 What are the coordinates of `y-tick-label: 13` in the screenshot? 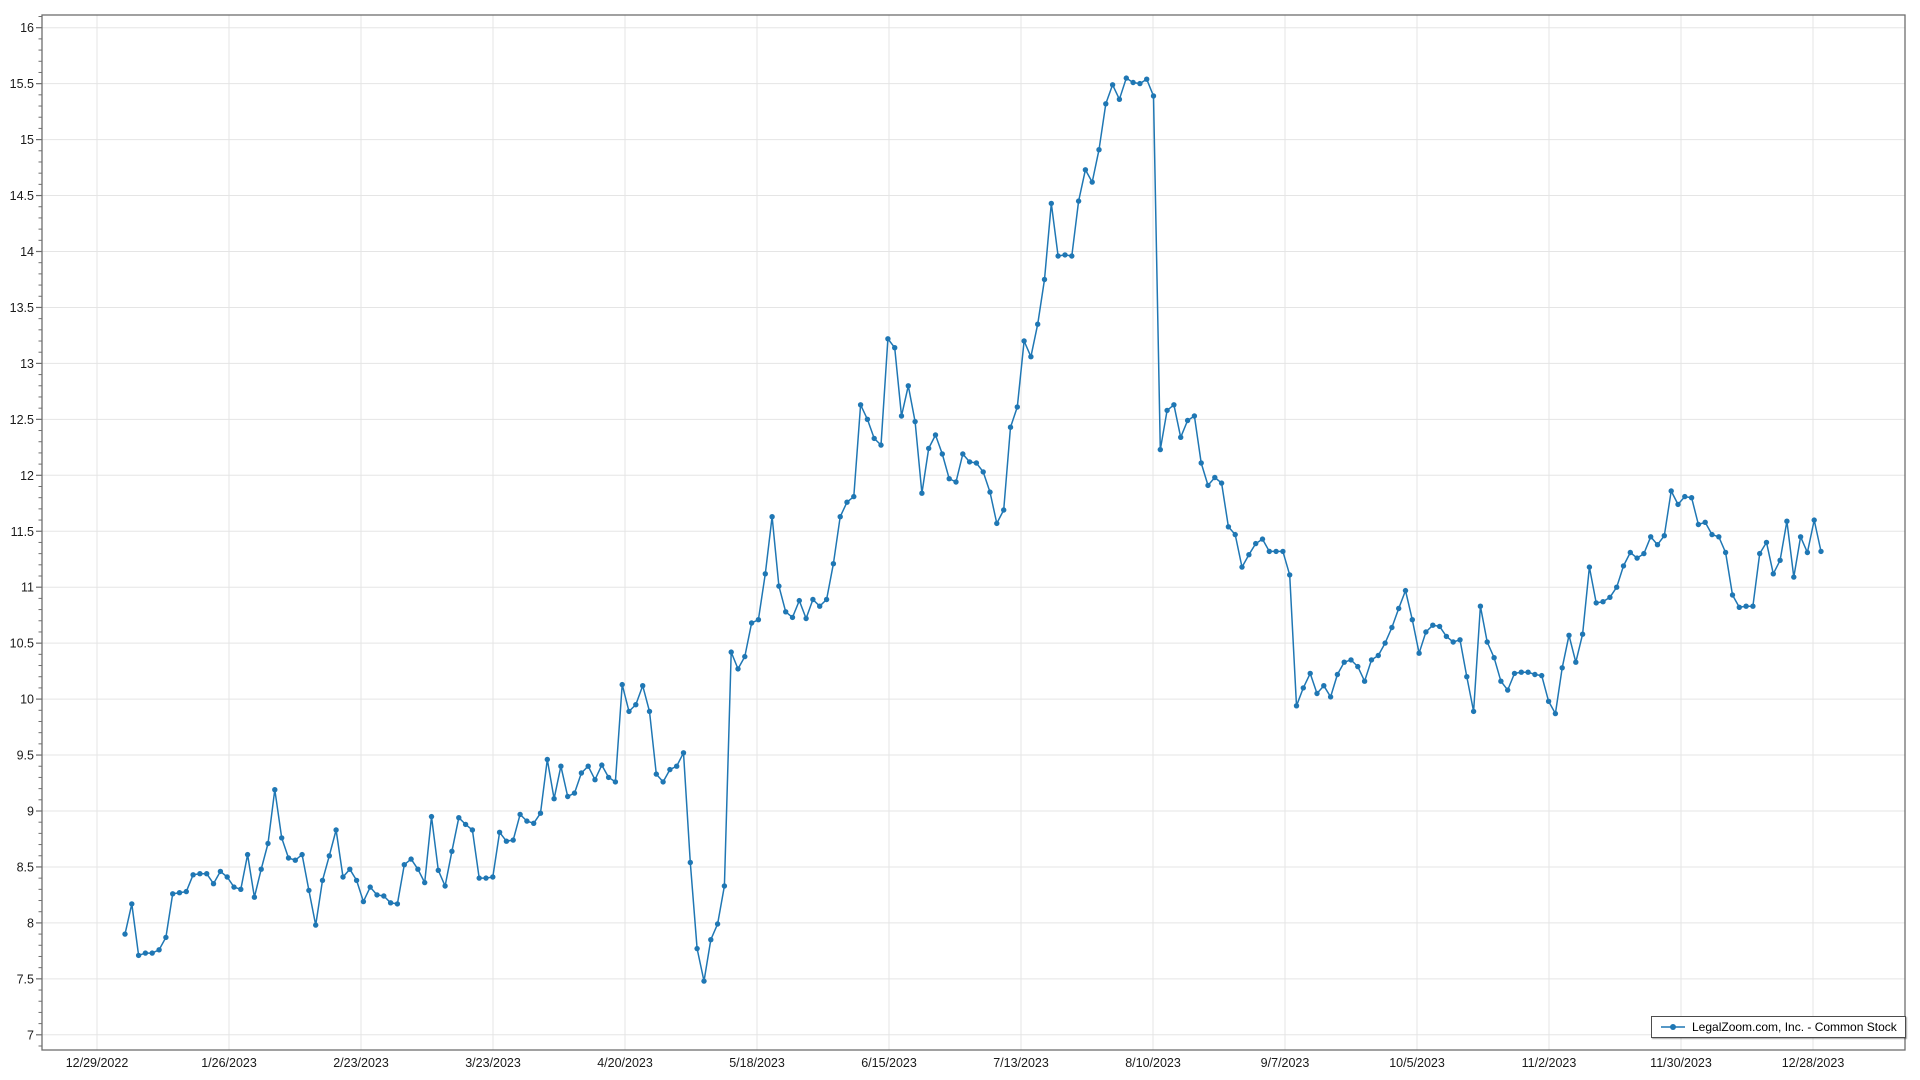 It's located at (27, 364).